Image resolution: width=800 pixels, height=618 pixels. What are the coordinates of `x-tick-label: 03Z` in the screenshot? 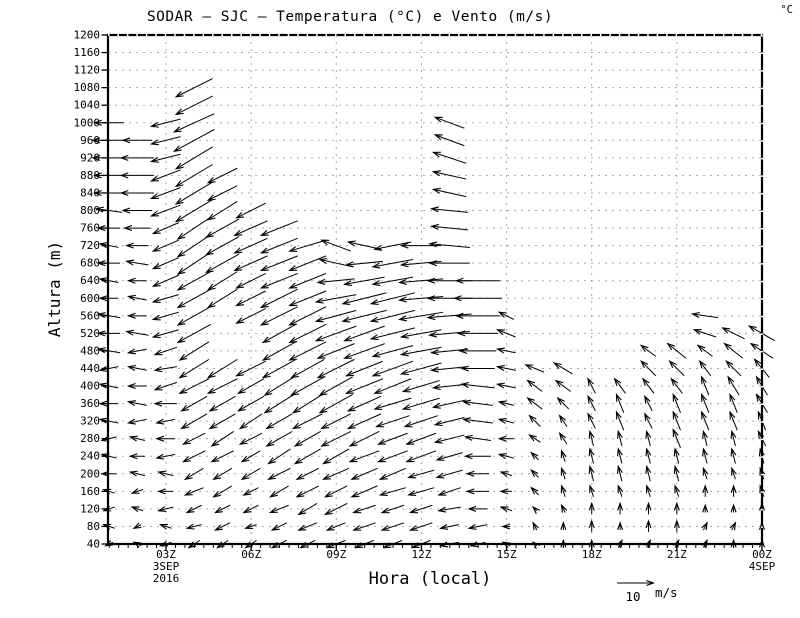 It's located at (166, 554).